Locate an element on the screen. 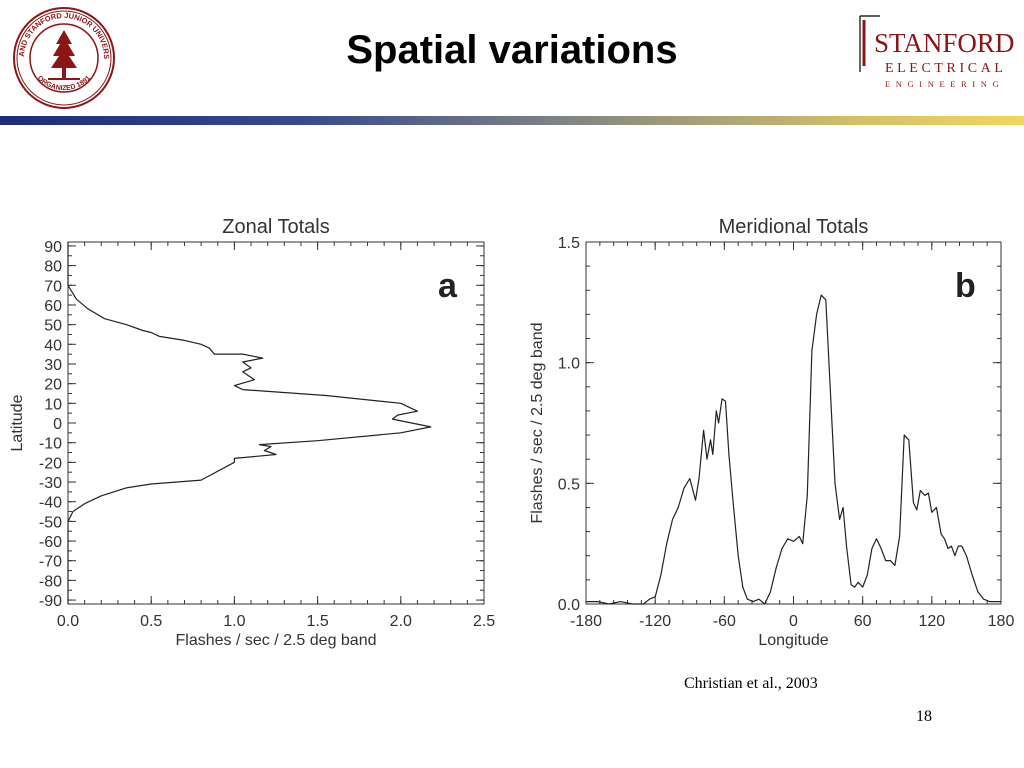 This screenshot has width=1024, height=768. y-tick-label: 0.5 is located at coordinates (569, 484).